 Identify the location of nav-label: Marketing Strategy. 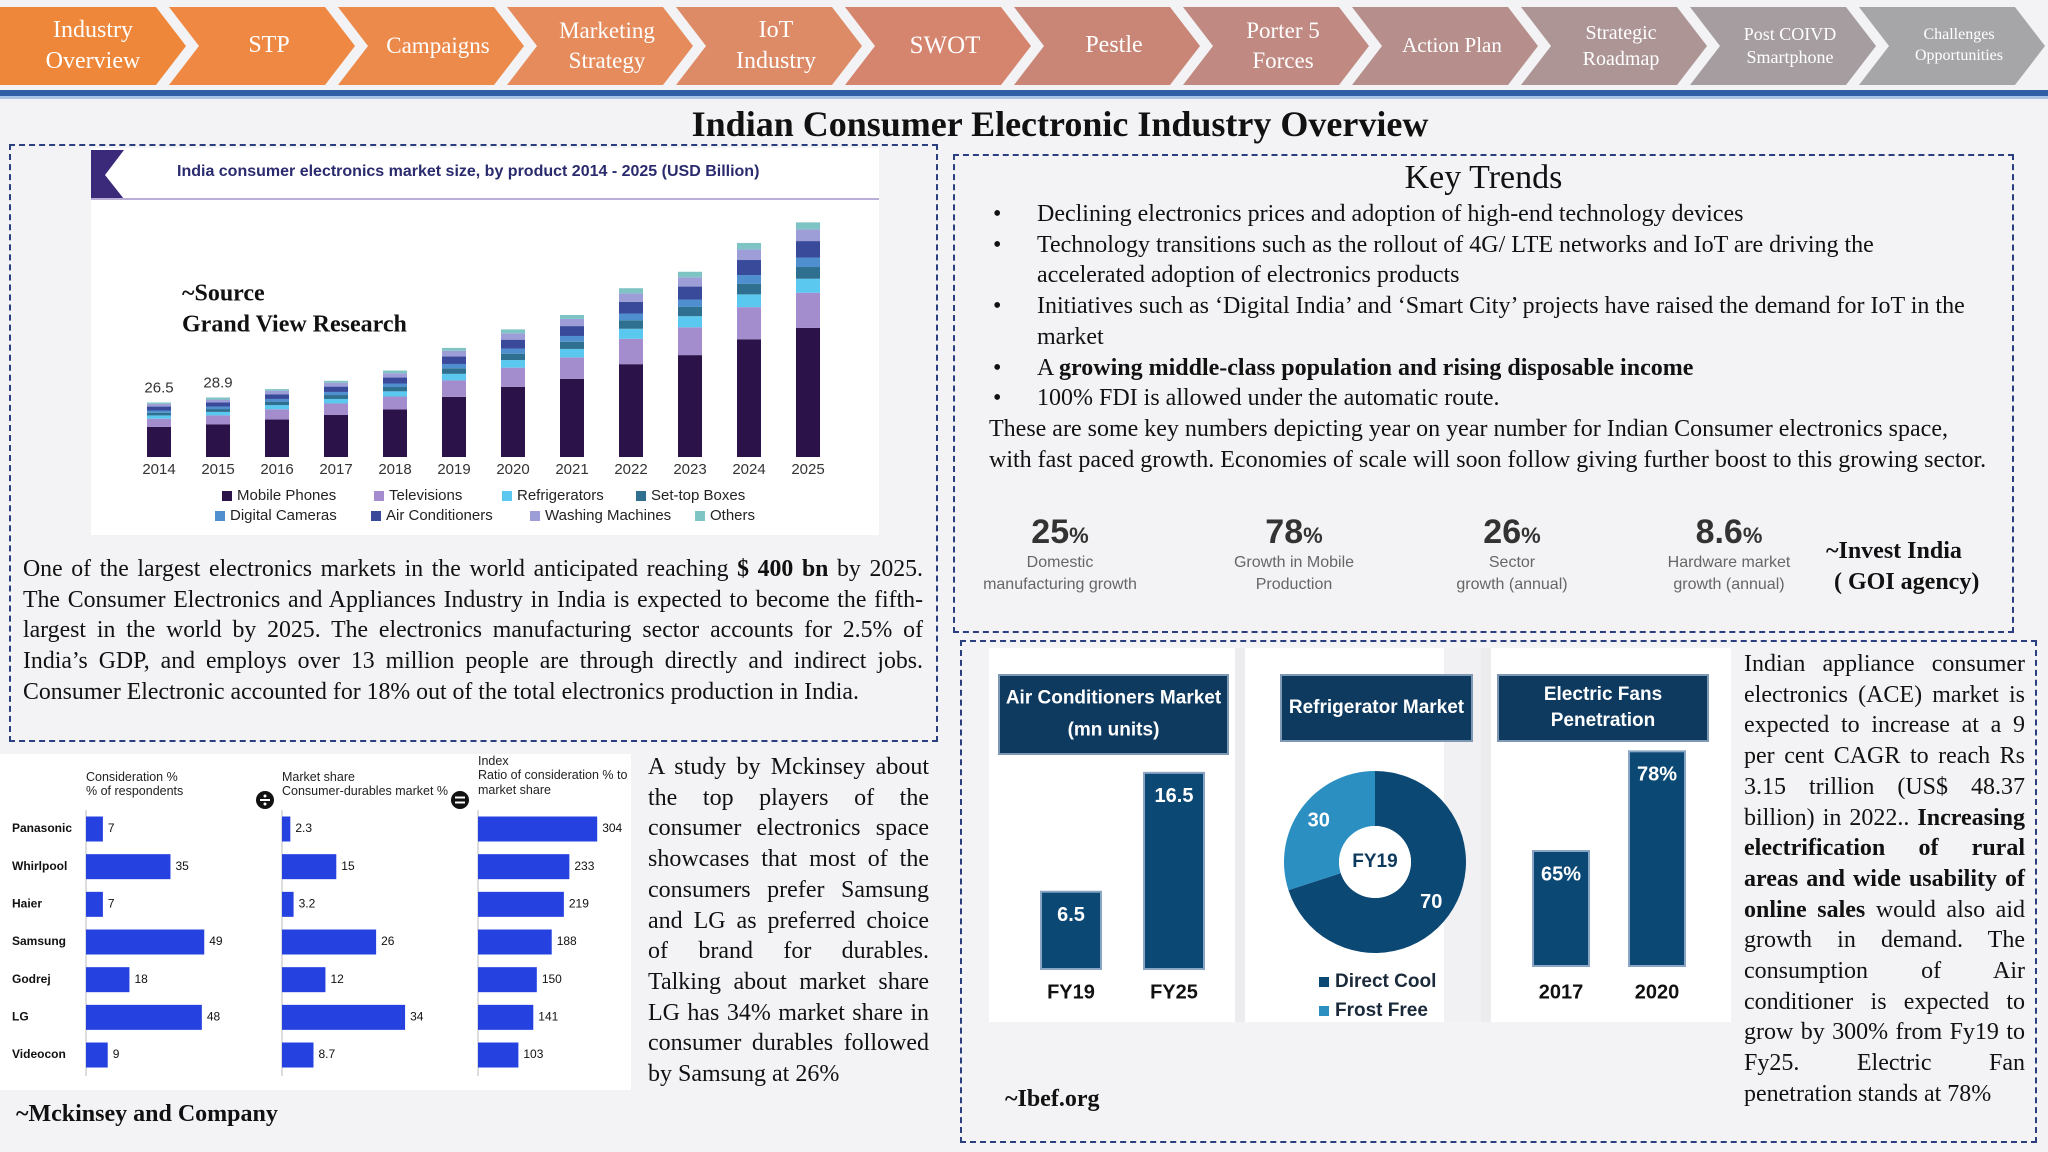
(607, 45).